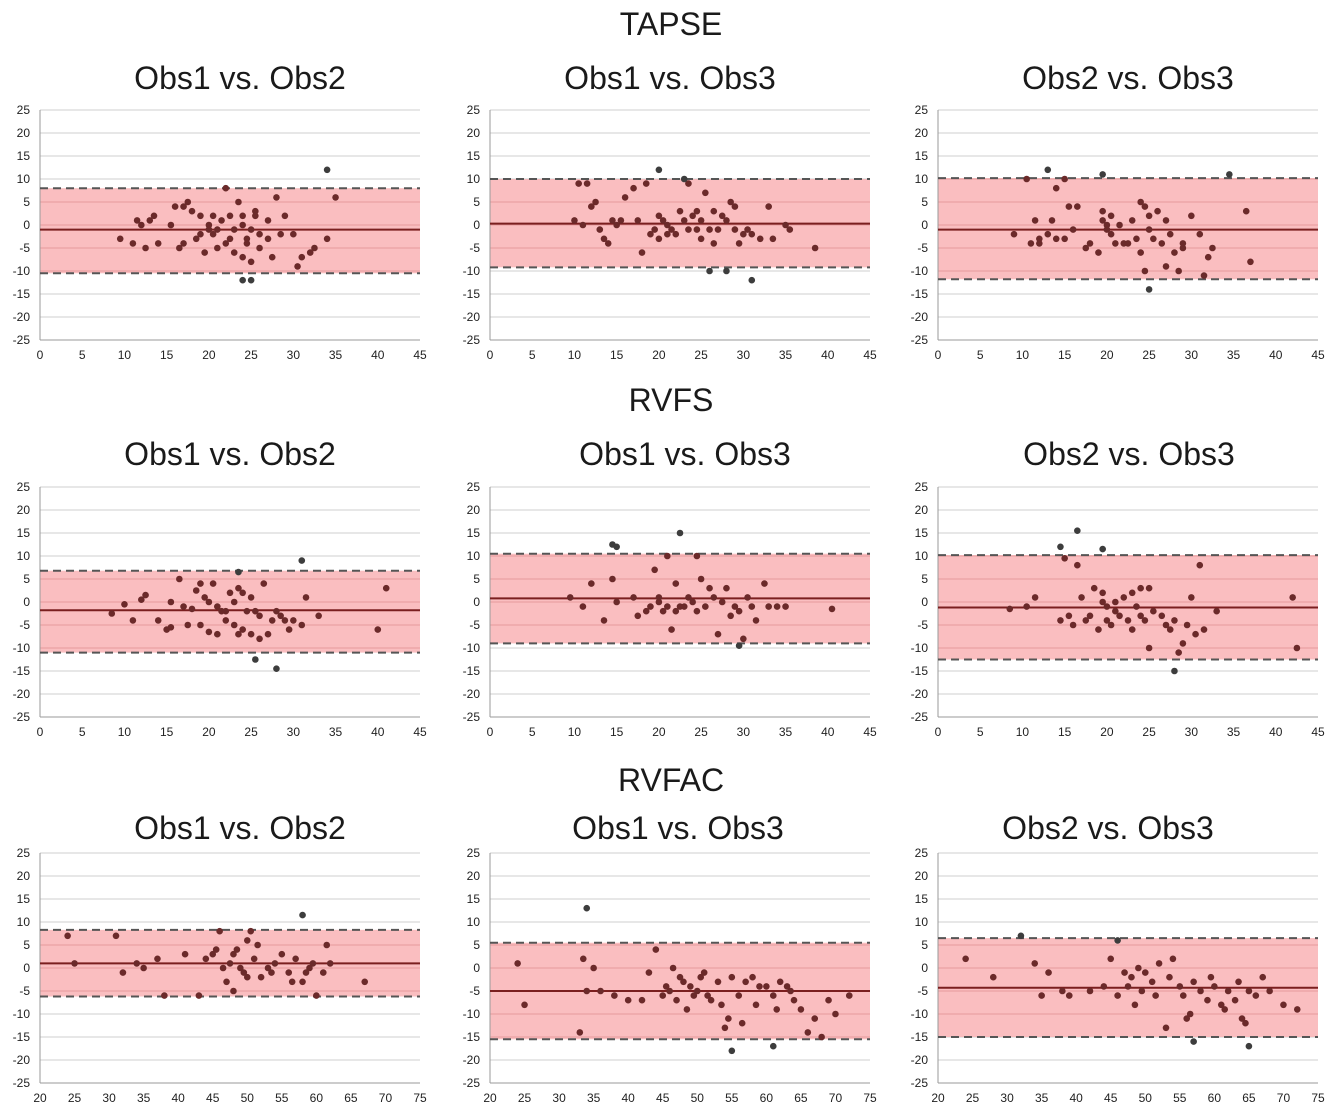 The image size is (1342, 1106). Describe the element at coordinates (24, 922) in the screenshot. I see `y-tick-label: 10` at that location.